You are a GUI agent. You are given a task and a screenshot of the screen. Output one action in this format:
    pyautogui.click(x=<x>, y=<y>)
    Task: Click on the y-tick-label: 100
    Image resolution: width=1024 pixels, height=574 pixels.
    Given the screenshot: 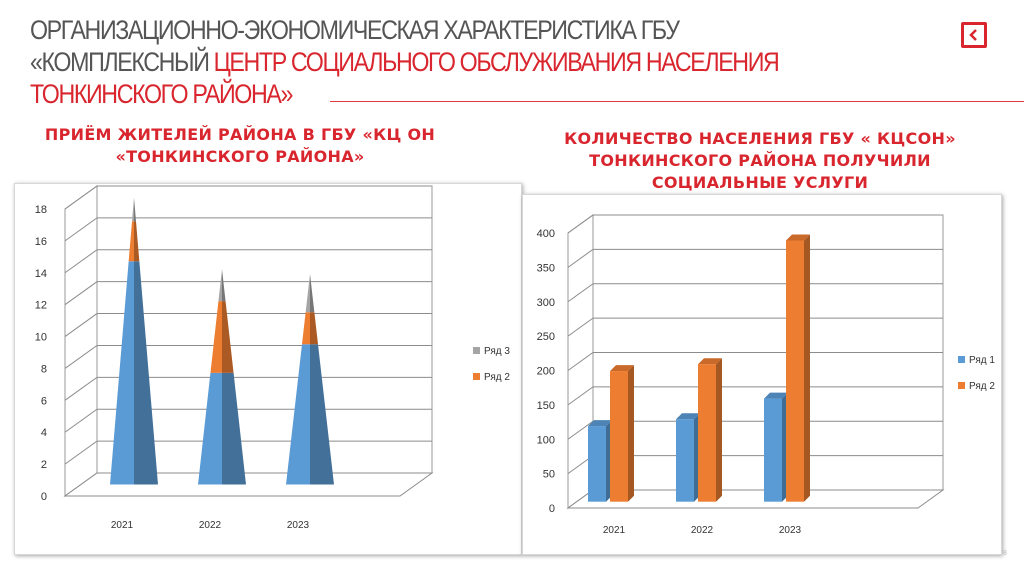 What is the action you would take?
    pyautogui.click(x=546, y=440)
    